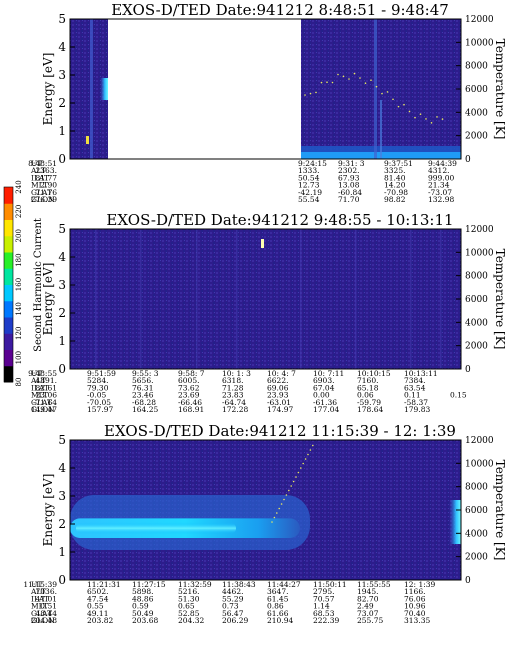 This screenshot has width=505, height=649. I want to click on orbit-row-label: ILAT, so click(40, 598).